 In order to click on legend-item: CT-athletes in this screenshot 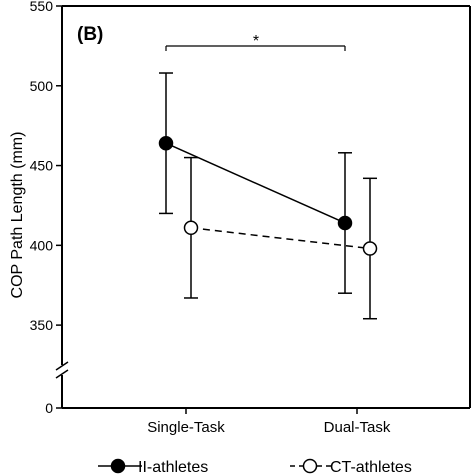, I will do `click(351, 466)`.